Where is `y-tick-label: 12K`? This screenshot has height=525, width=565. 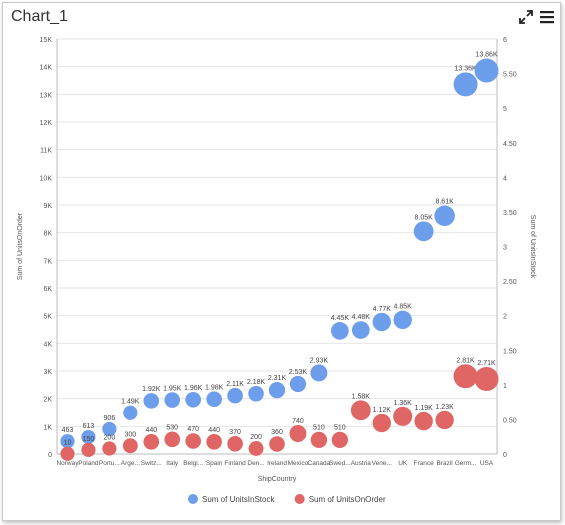 y-tick-label: 12K is located at coordinates (46, 123).